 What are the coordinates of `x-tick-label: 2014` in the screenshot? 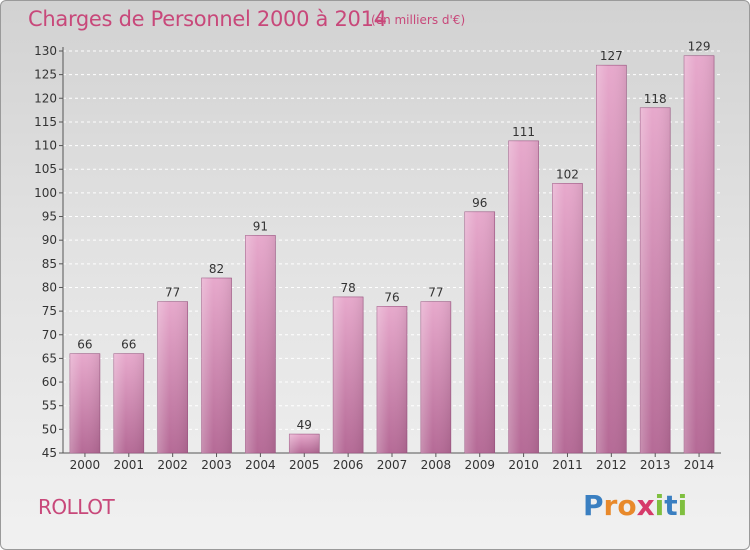 It's located at (699, 465).